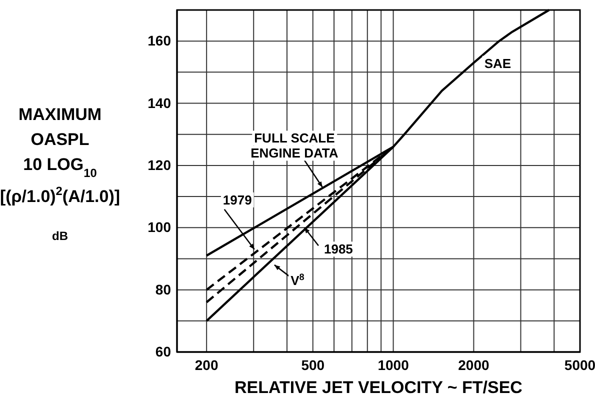 The height and width of the screenshot is (404, 595). I want to click on x-tick-label: 500, so click(313, 364).